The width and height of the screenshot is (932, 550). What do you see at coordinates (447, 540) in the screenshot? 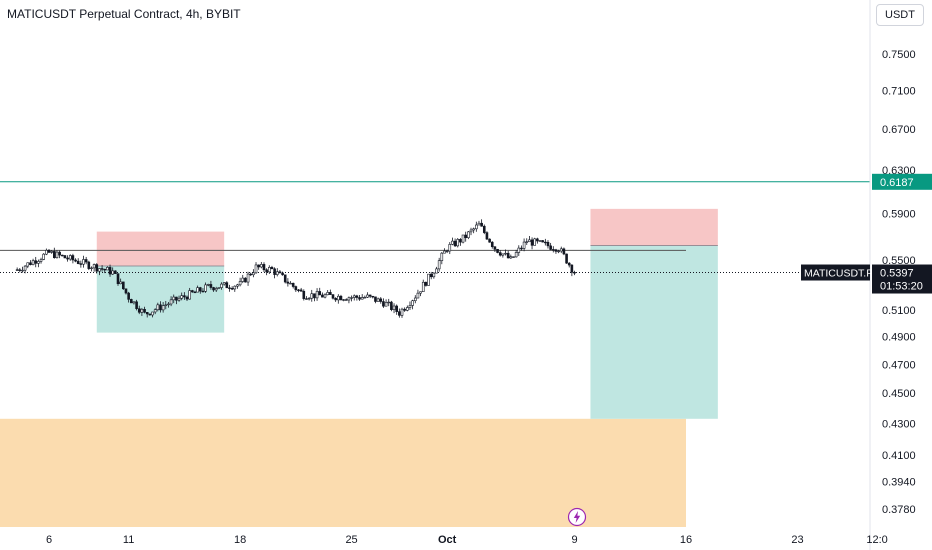
I see `time-tick-label: Oct` at bounding box center [447, 540].